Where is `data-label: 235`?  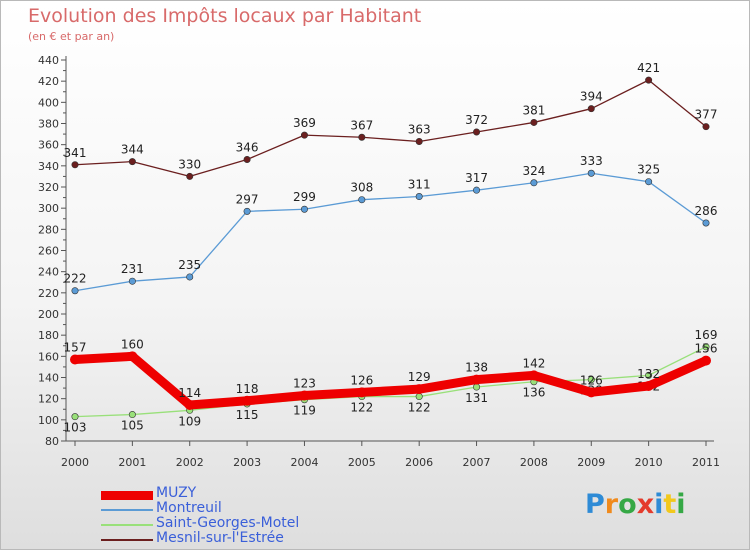
data-label: 235 is located at coordinates (189, 265).